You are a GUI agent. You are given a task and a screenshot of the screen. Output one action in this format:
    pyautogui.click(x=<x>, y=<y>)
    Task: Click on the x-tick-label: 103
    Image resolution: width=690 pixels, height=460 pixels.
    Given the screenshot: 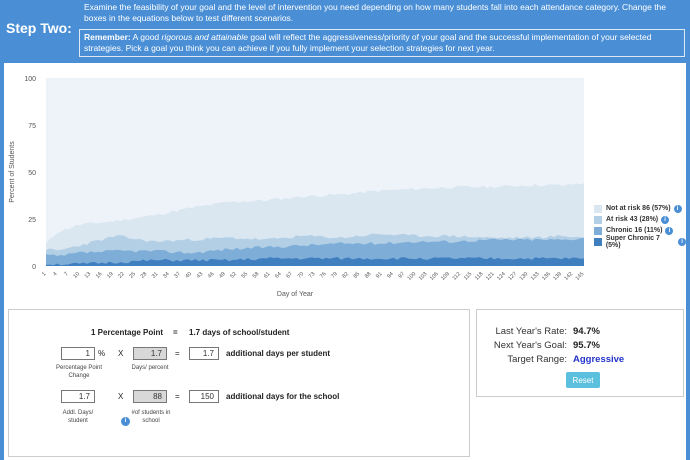 What is the action you would take?
    pyautogui.click(x=423, y=276)
    